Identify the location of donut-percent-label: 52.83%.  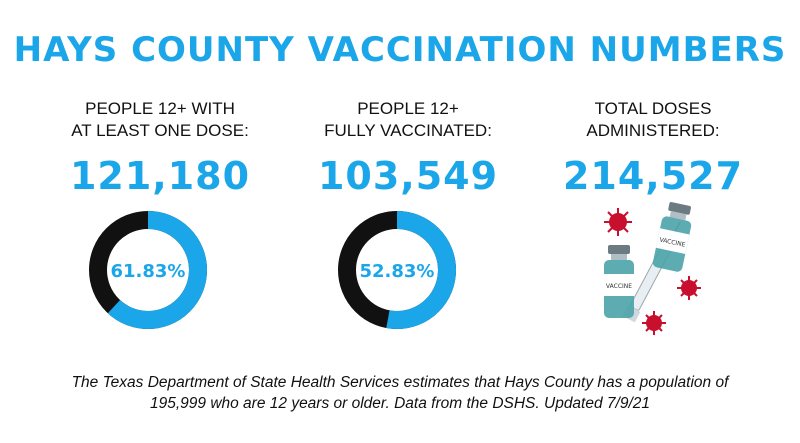
(397, 271).